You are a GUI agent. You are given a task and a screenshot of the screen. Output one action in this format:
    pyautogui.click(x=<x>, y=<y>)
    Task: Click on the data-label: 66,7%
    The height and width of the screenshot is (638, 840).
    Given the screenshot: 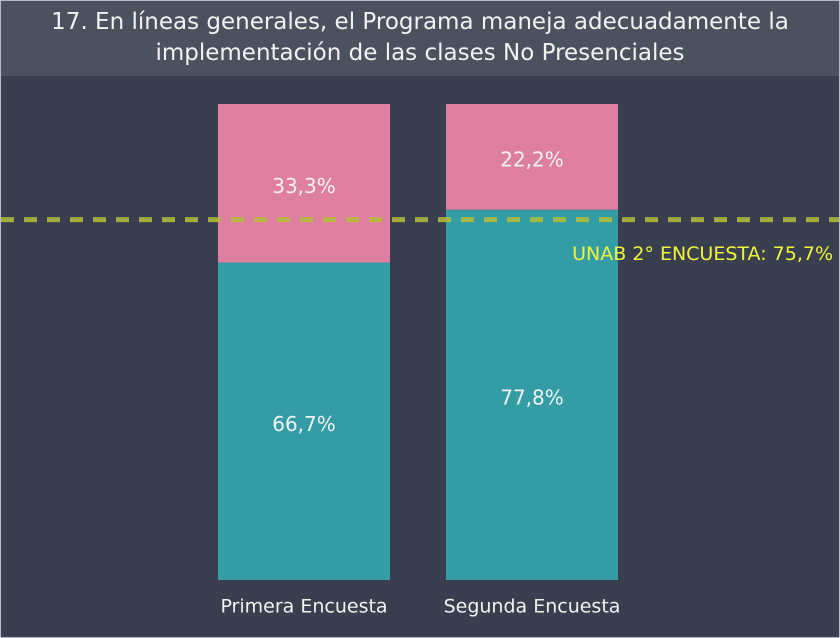 What is the action you would take?
    pyautogui.click(x=304, y=424)
    